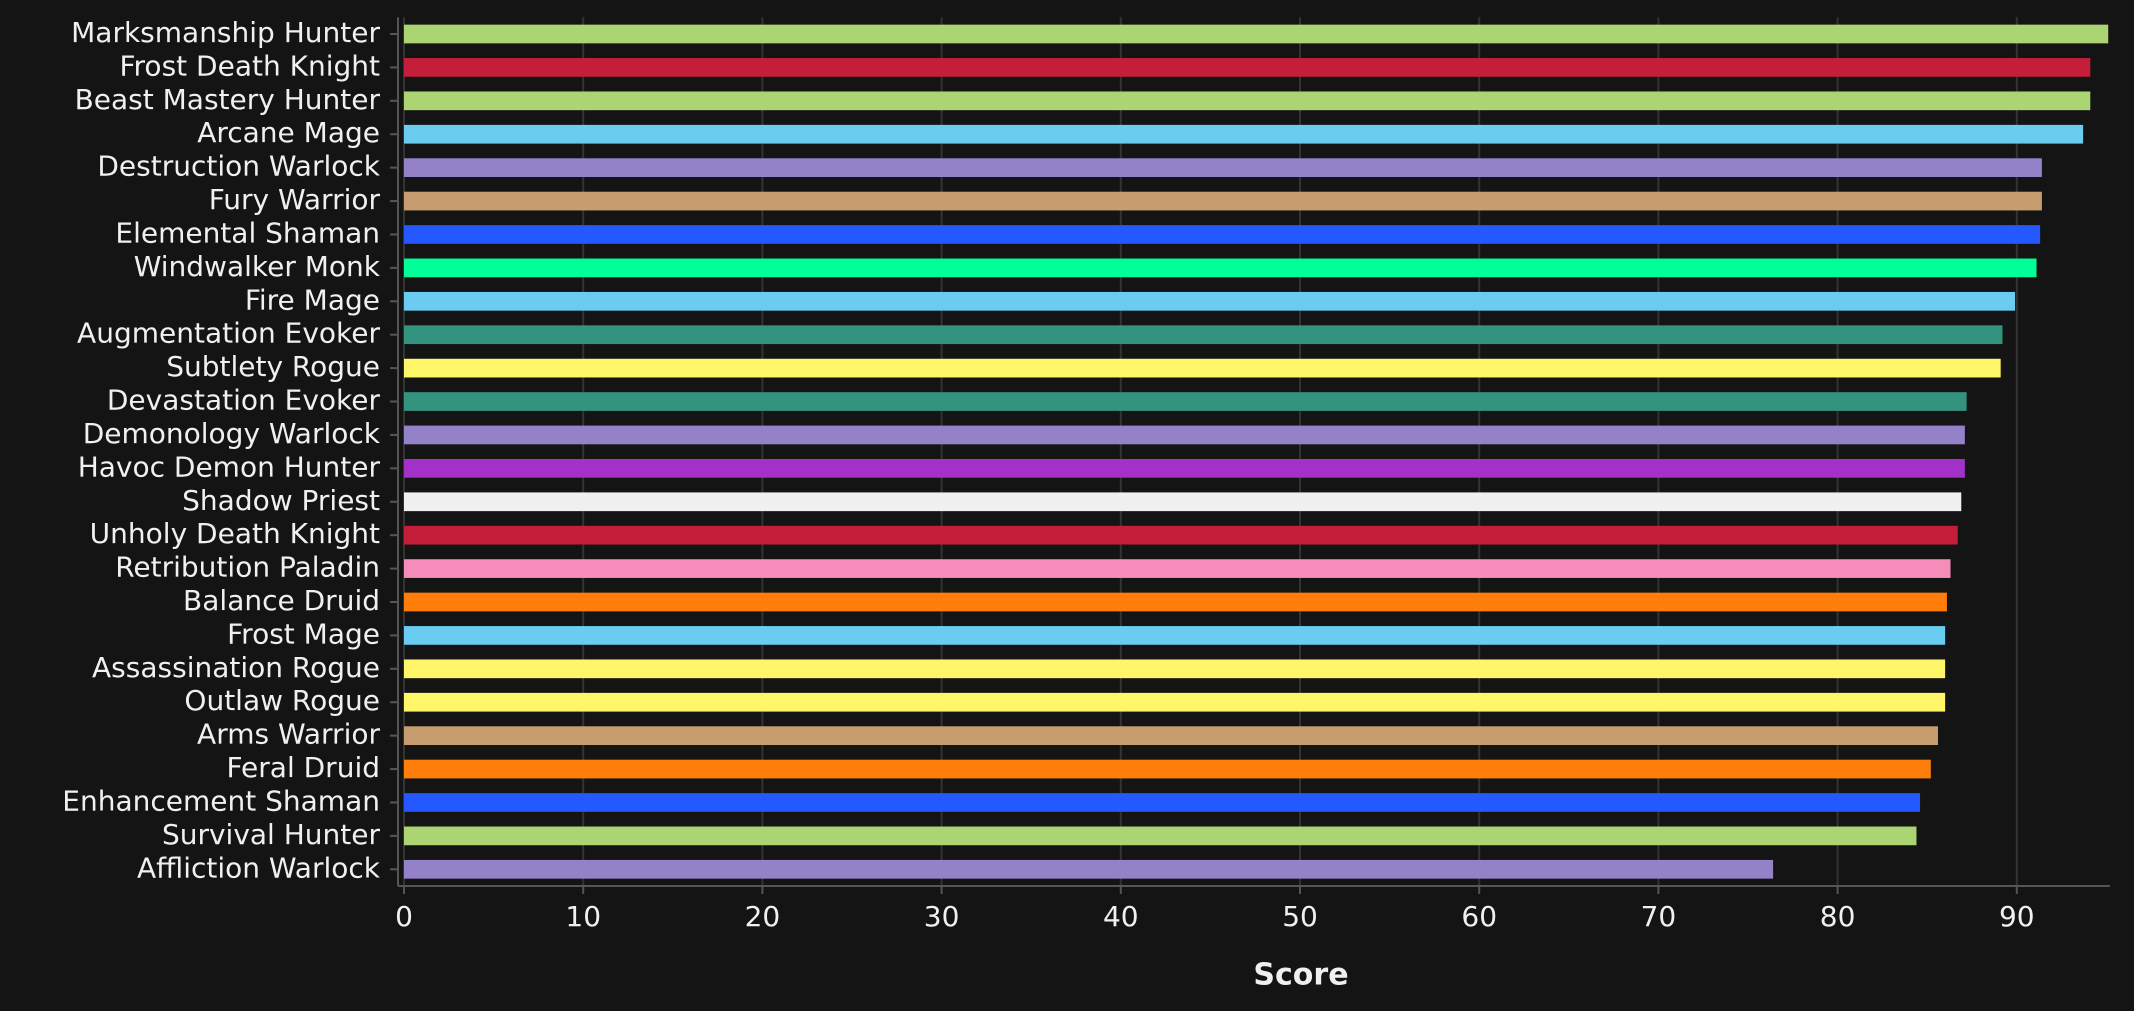 The height and width of the screenshot is (1011, 2134). What do you see at coordinates (247, 232) in the screenshot?
I see `y-tick-label: Elemental Shaman` at bounding box center [247, 232].